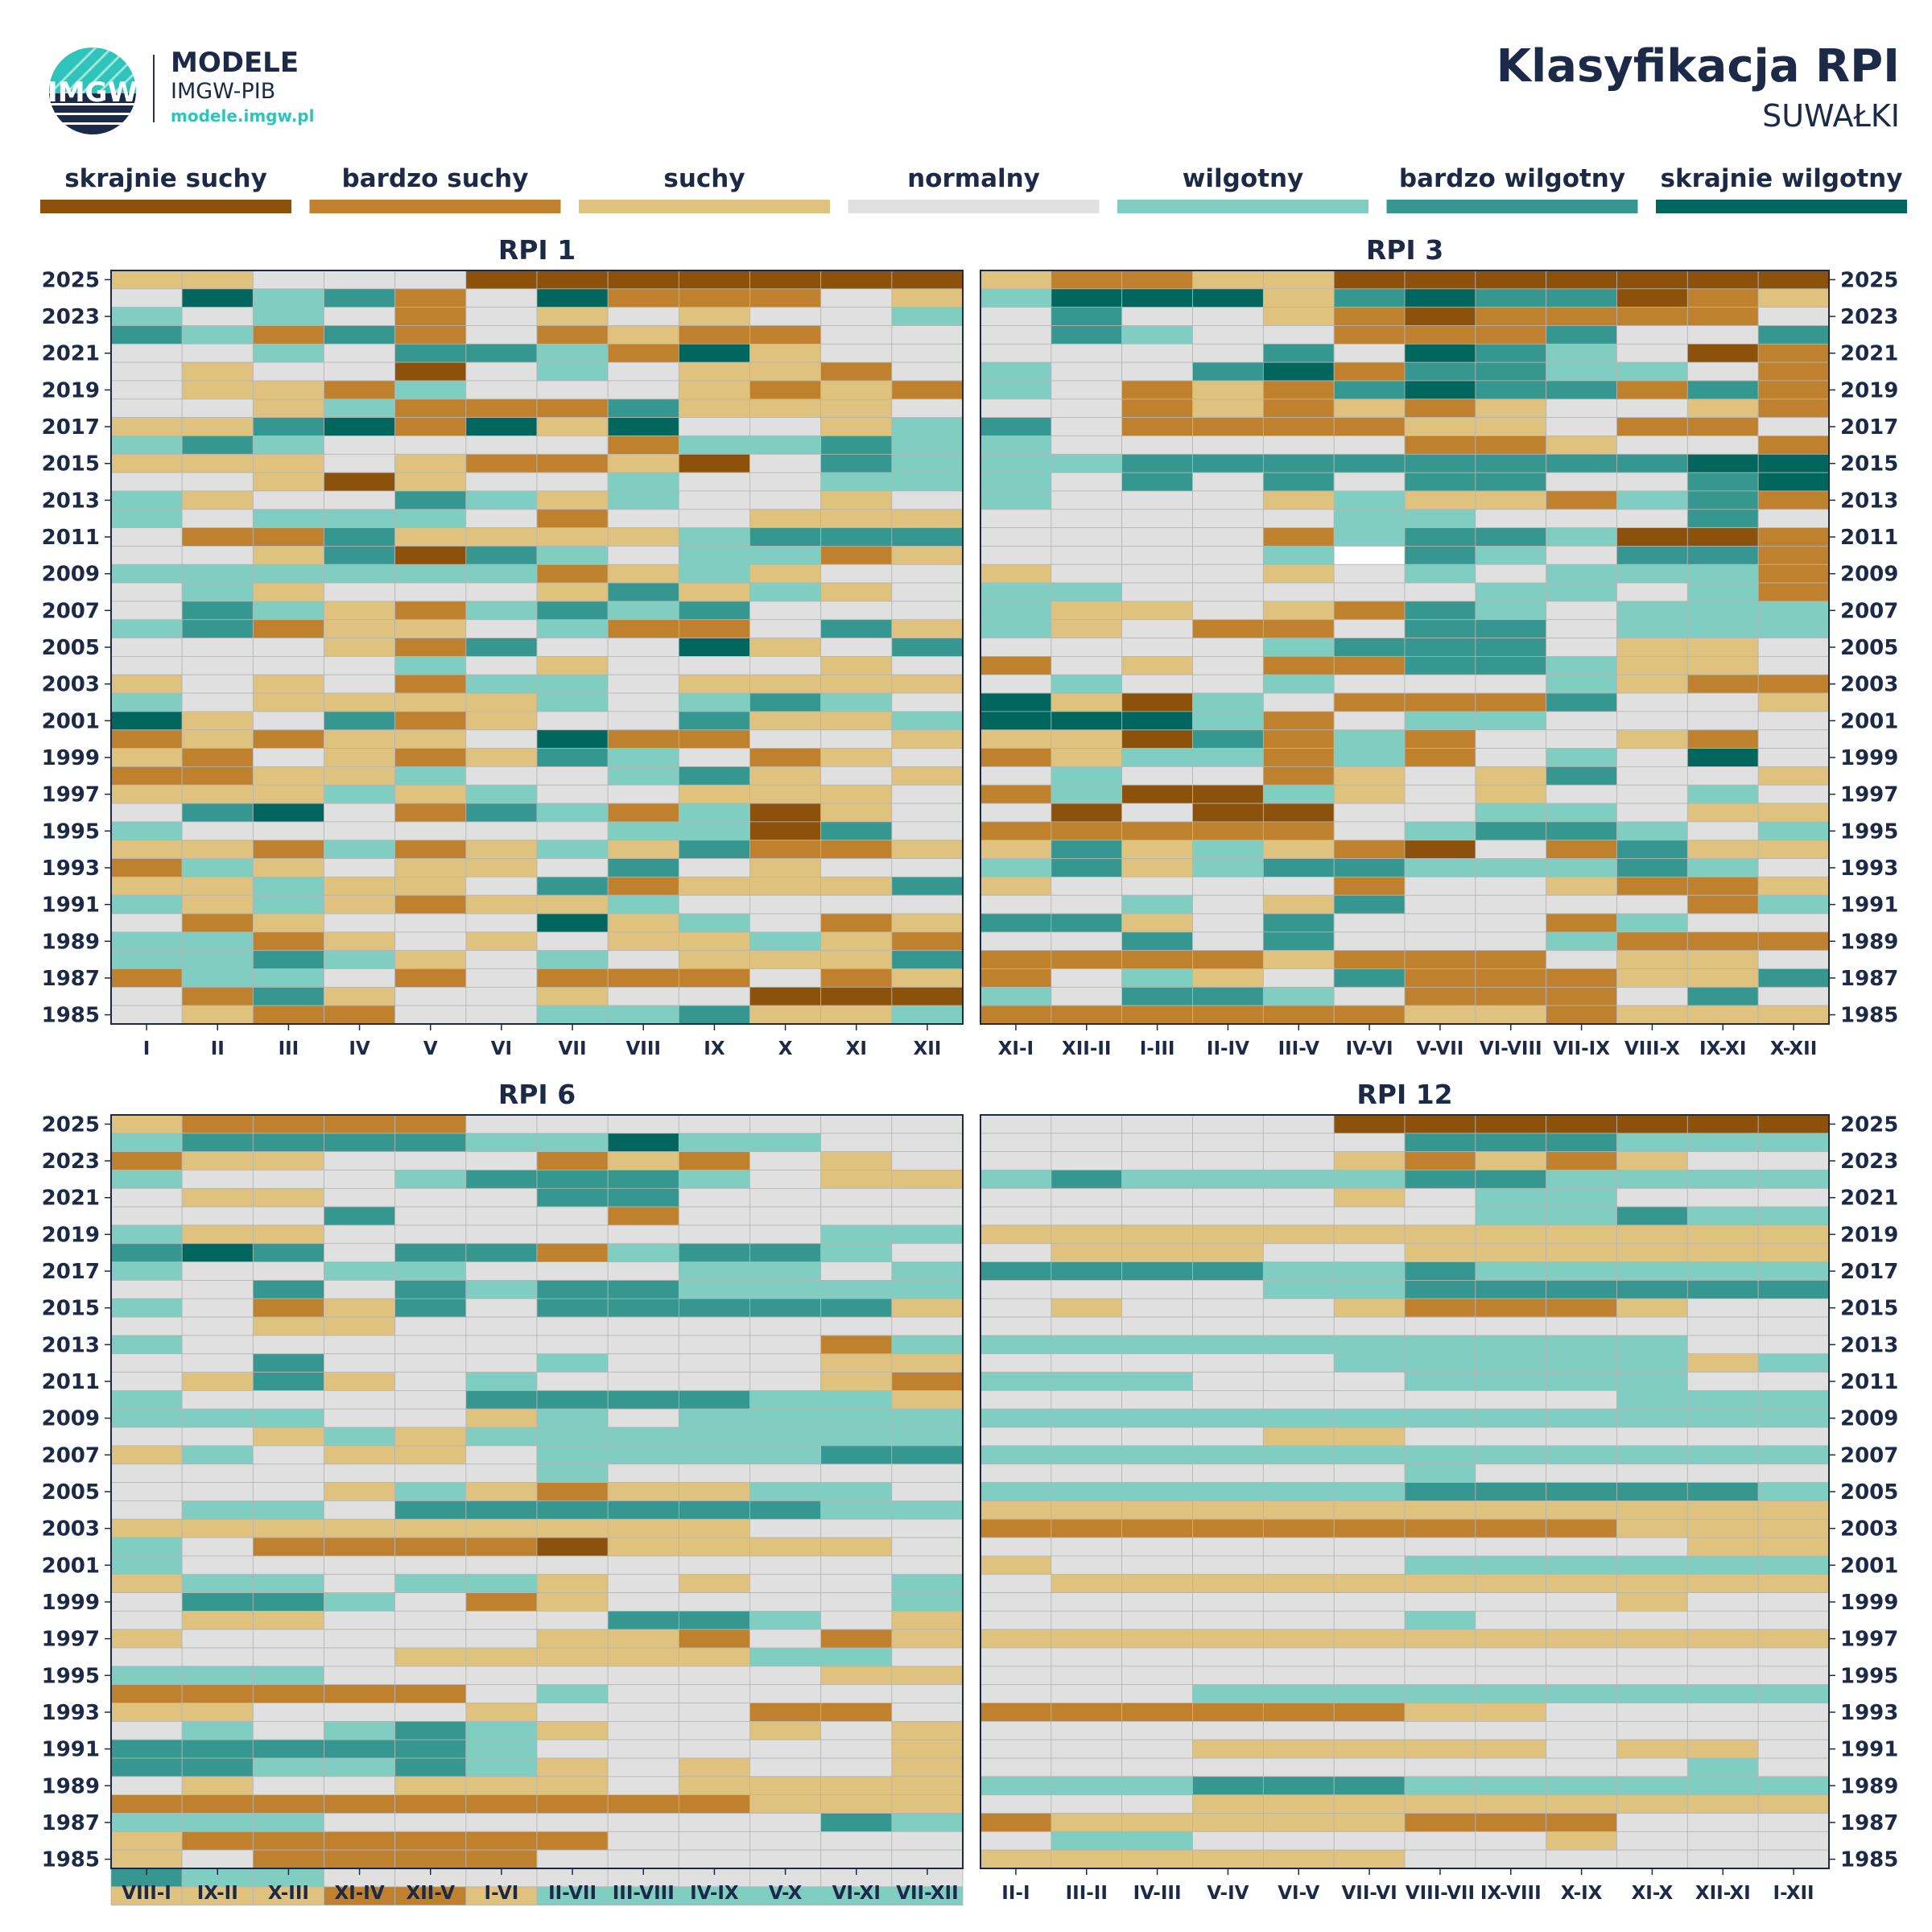 This screenshot has width=1932, height=1932. I want to click on x-tick-label: V-X, so click(786, 1893).